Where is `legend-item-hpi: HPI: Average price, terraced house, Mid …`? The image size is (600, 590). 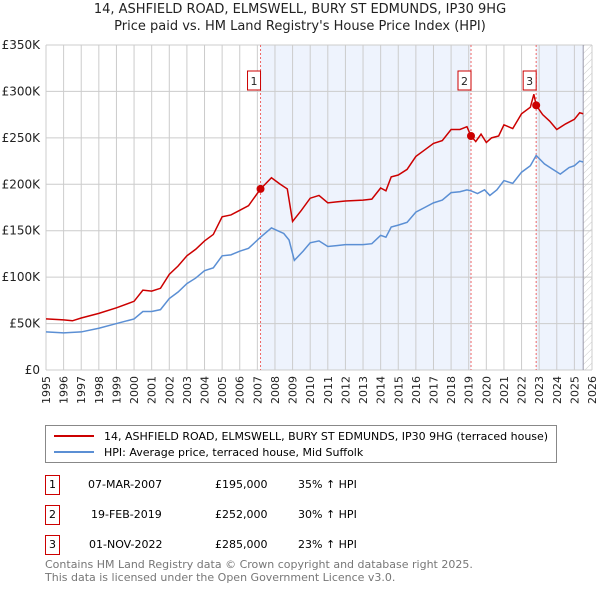 legend-item-hpi: HPI: Average price, terraced house, Mid … is located at coordinates (301, 452).